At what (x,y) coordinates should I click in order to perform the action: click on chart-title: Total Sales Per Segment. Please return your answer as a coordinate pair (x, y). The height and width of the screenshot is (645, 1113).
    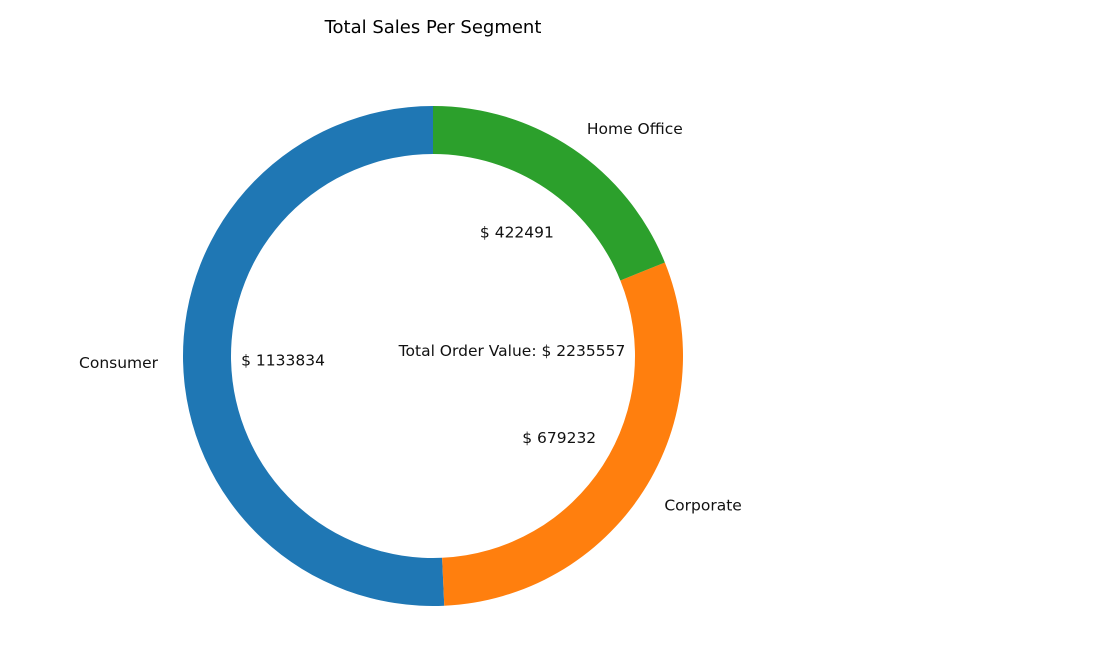
    Looking at the image, I should click on (433, 27).